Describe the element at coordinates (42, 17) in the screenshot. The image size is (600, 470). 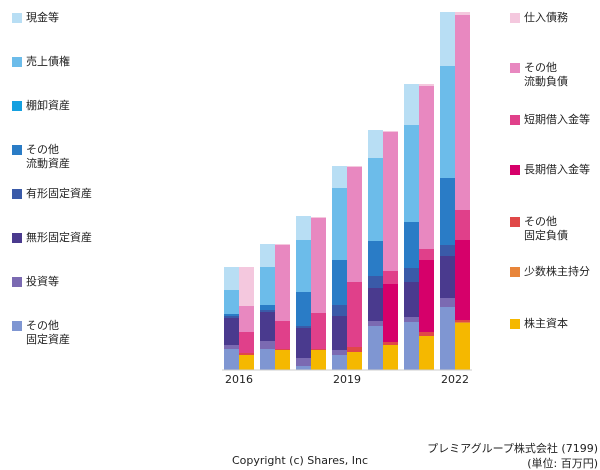
I see `legend-label: 現金等` at that location.